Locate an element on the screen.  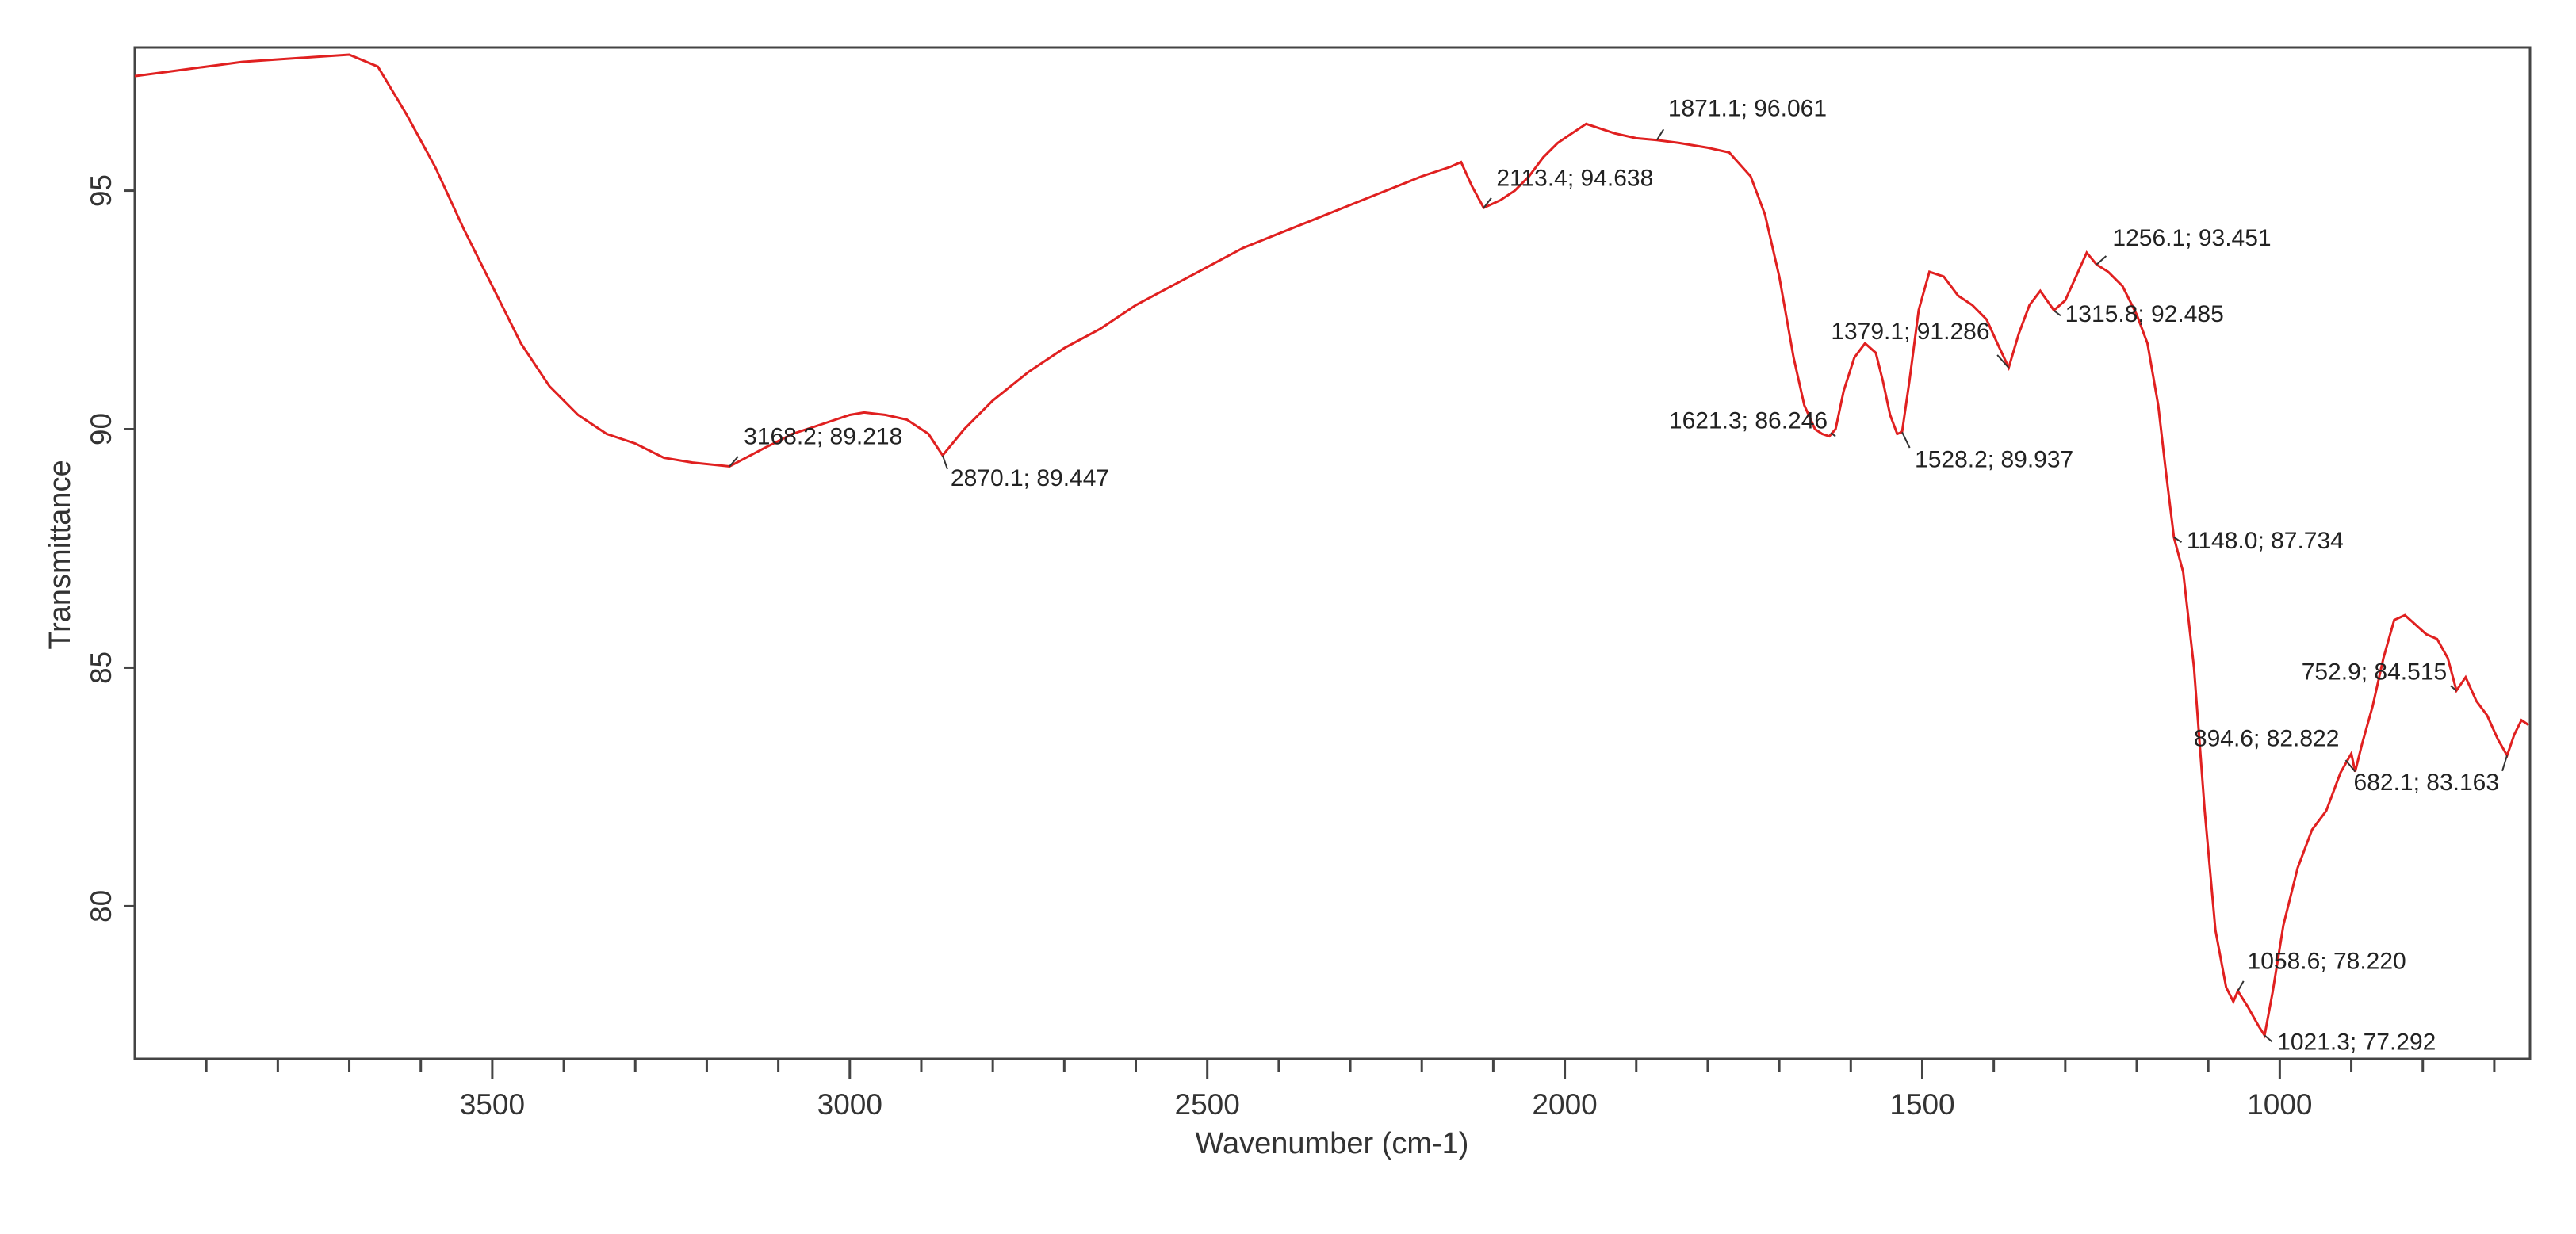
peak-label: 894.6; 82.822 is located at coordinates (2267, 739).